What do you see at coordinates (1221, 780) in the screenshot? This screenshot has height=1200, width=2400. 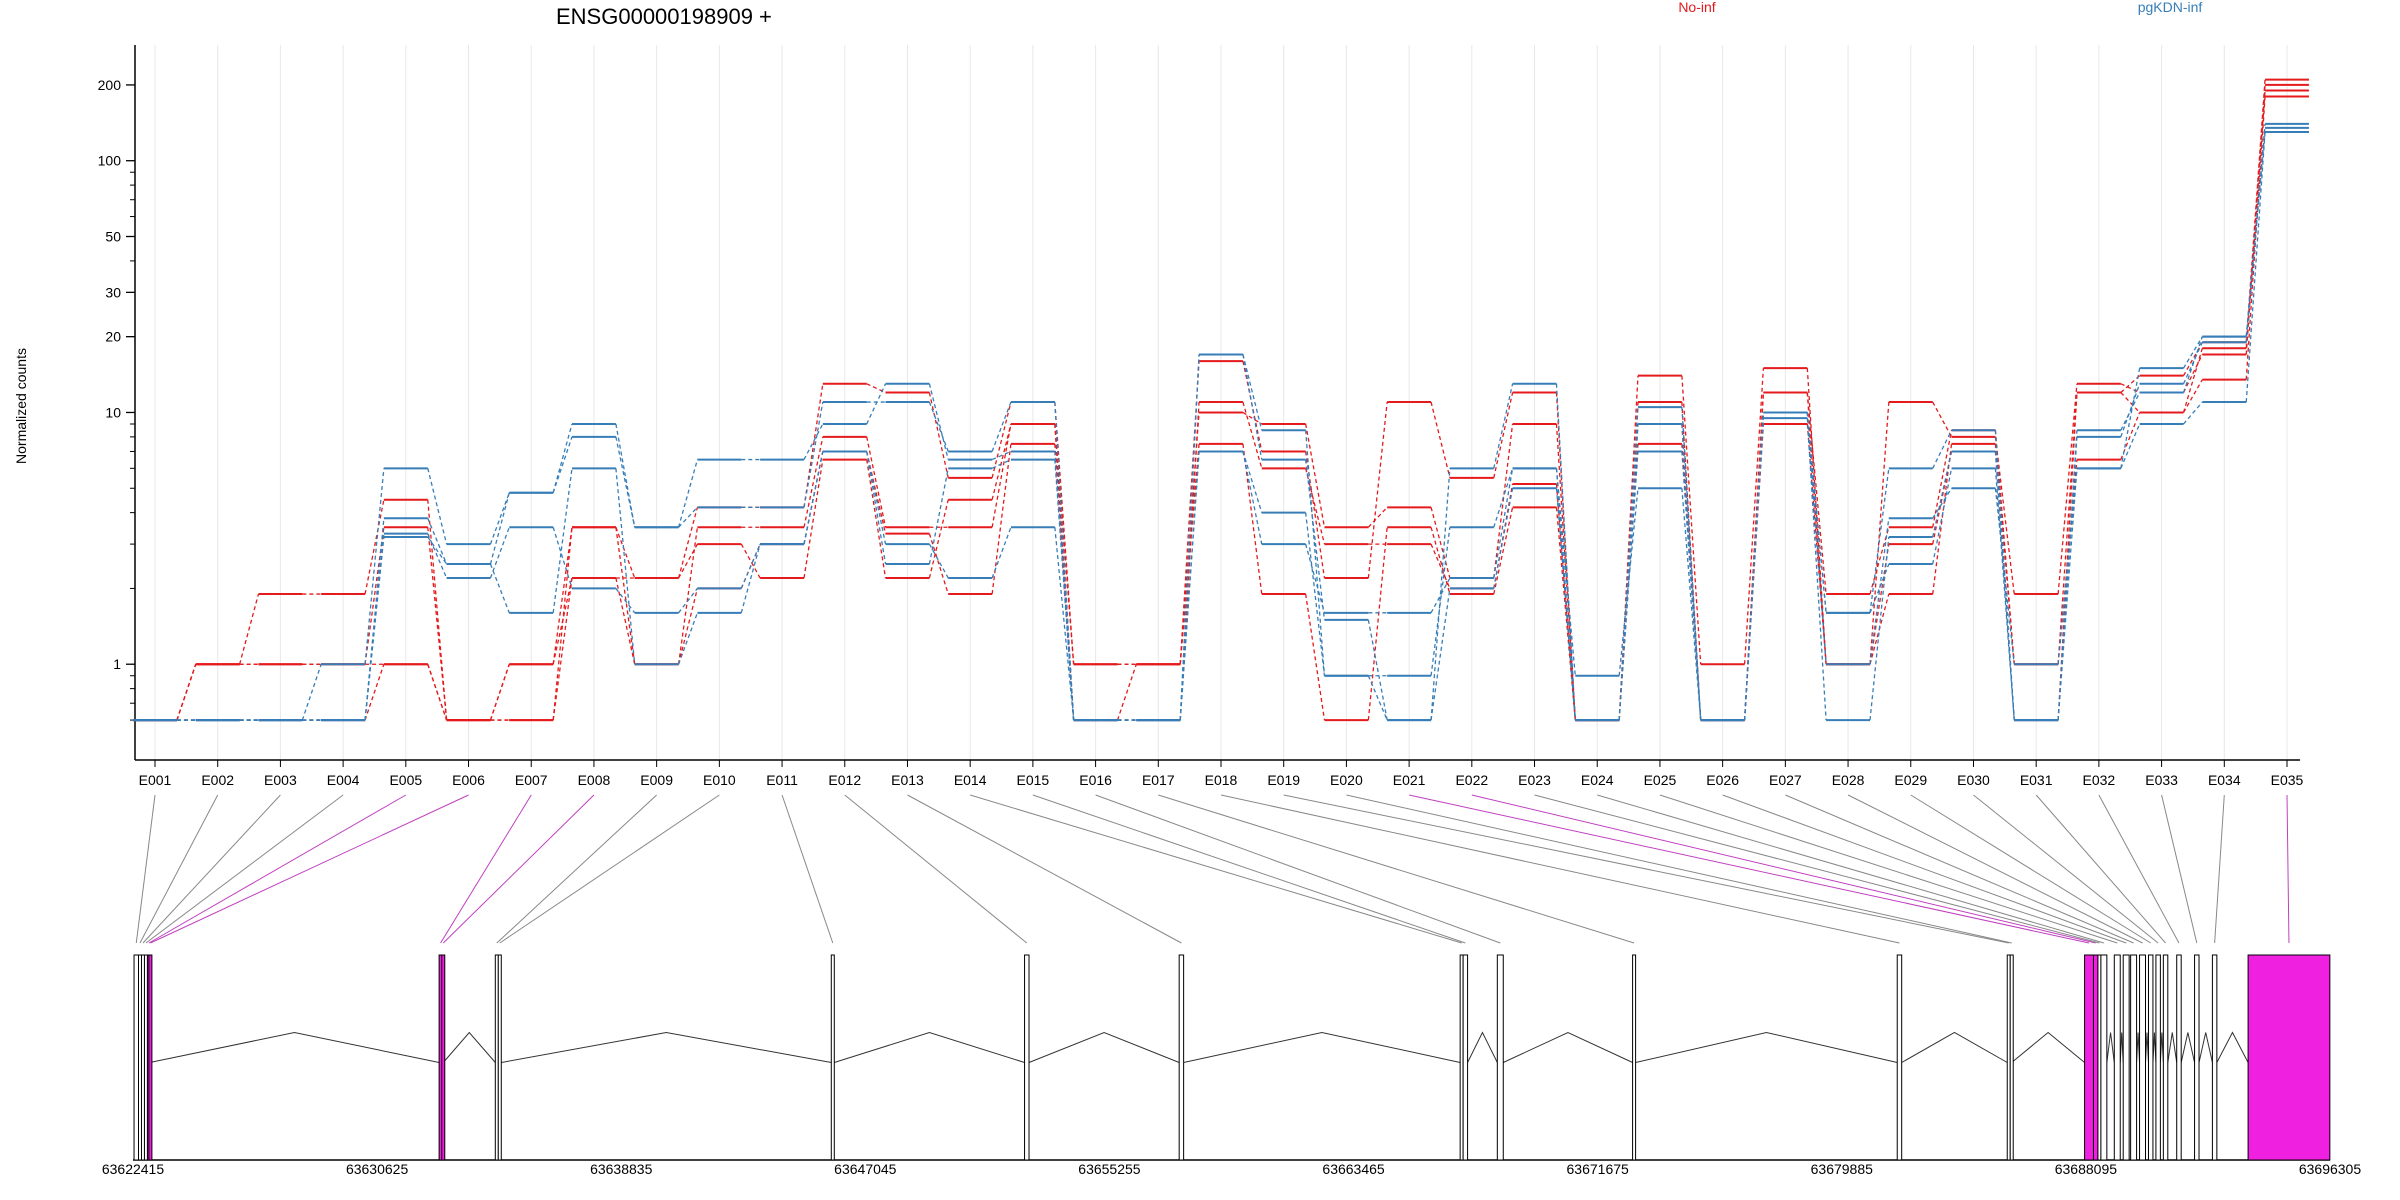 I see `x-tick-label: E018` at bounding box center [1221, 780].